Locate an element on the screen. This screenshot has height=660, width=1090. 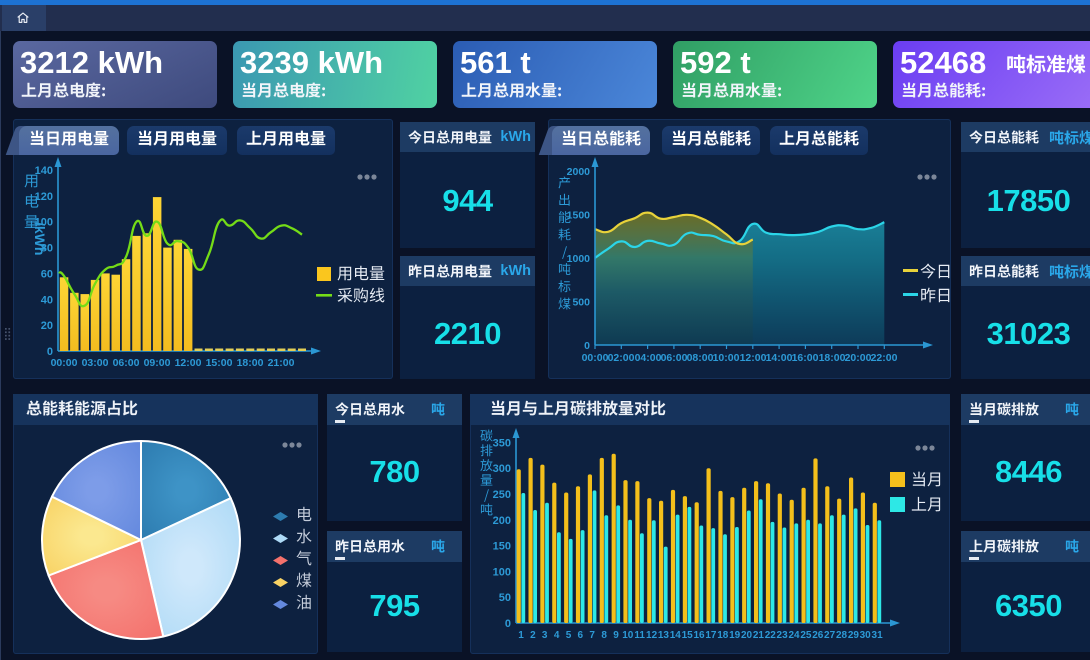
svg-text: 23 is located at coordinates (783, 635).